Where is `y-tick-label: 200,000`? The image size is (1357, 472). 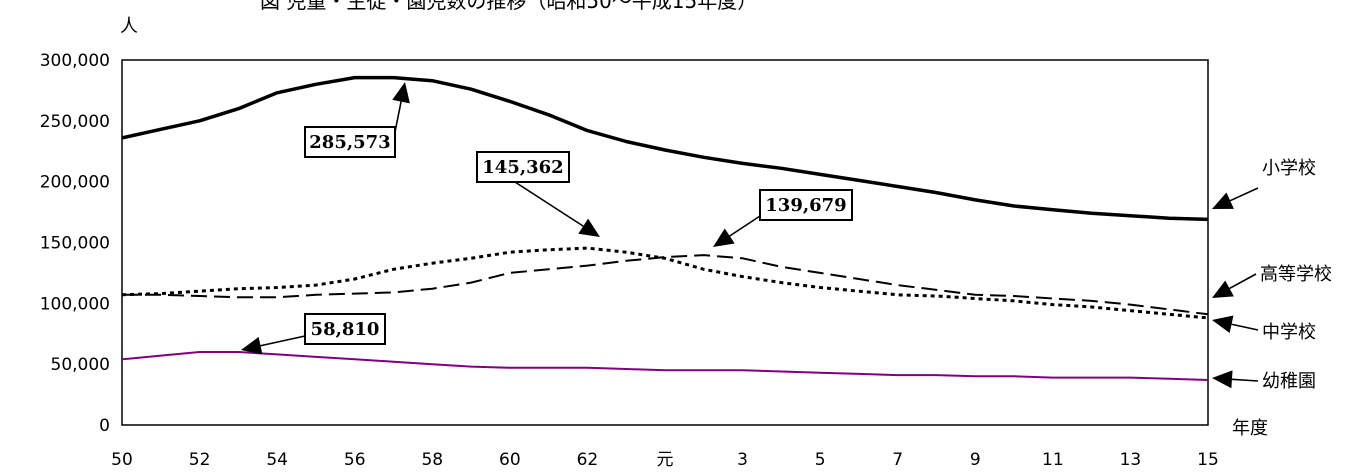
y-tick-label: 200,000 is located at coordinates (75, 183).